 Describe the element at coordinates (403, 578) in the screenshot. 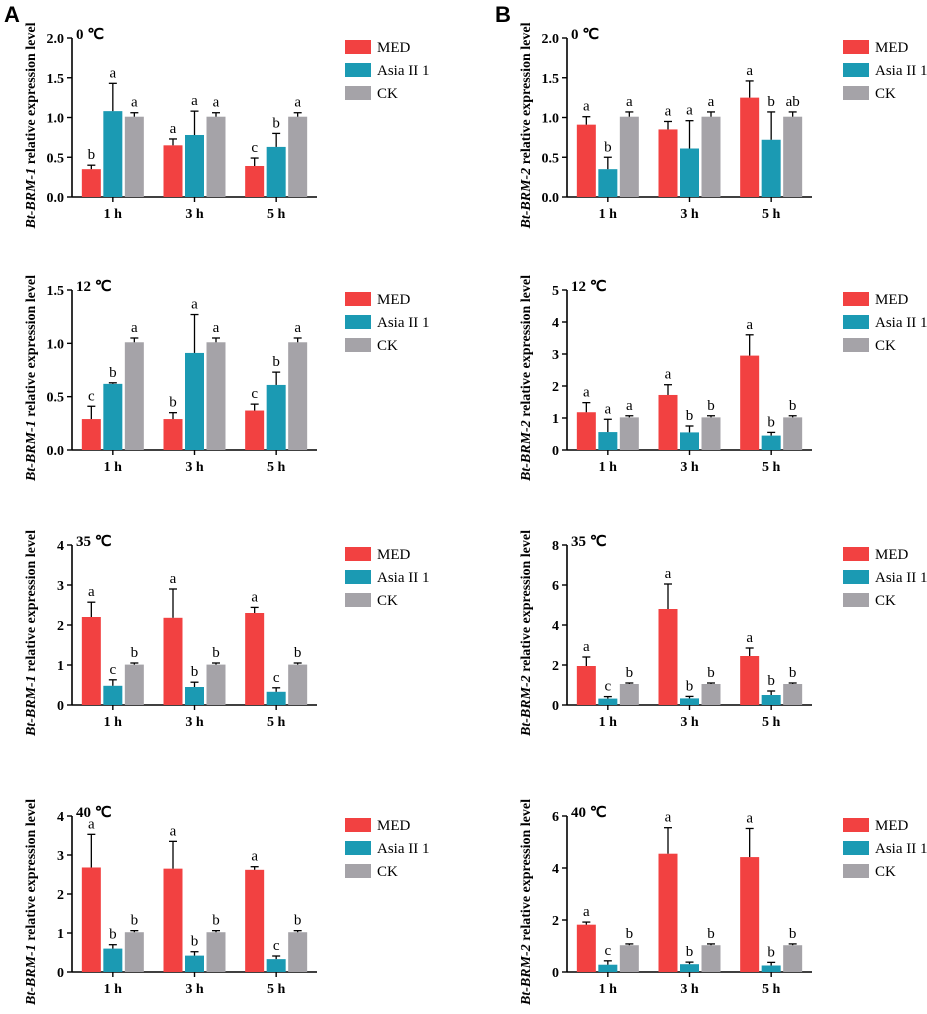

I see `legend-label: Asia II 1` at that location.